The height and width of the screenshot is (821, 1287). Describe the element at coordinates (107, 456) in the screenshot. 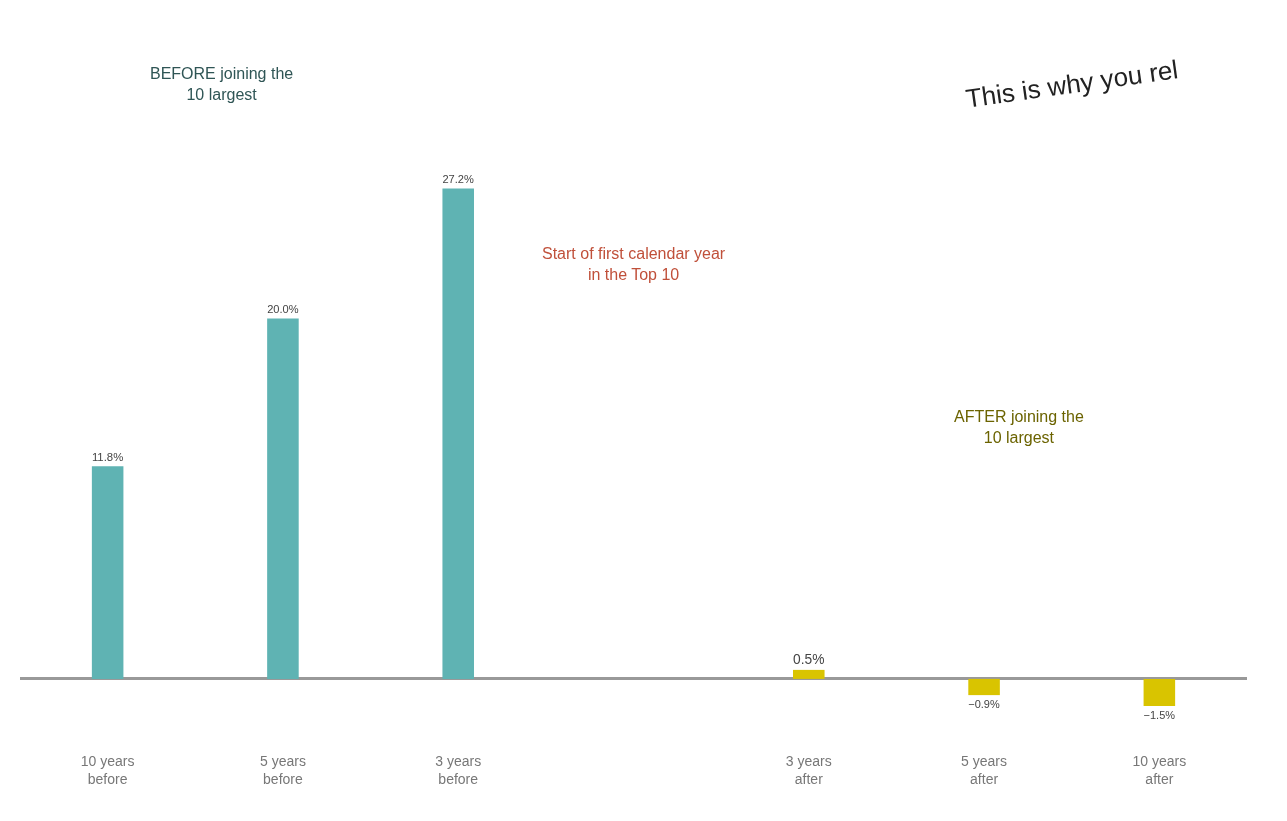

I see `data-label: 11.8%` at that location.